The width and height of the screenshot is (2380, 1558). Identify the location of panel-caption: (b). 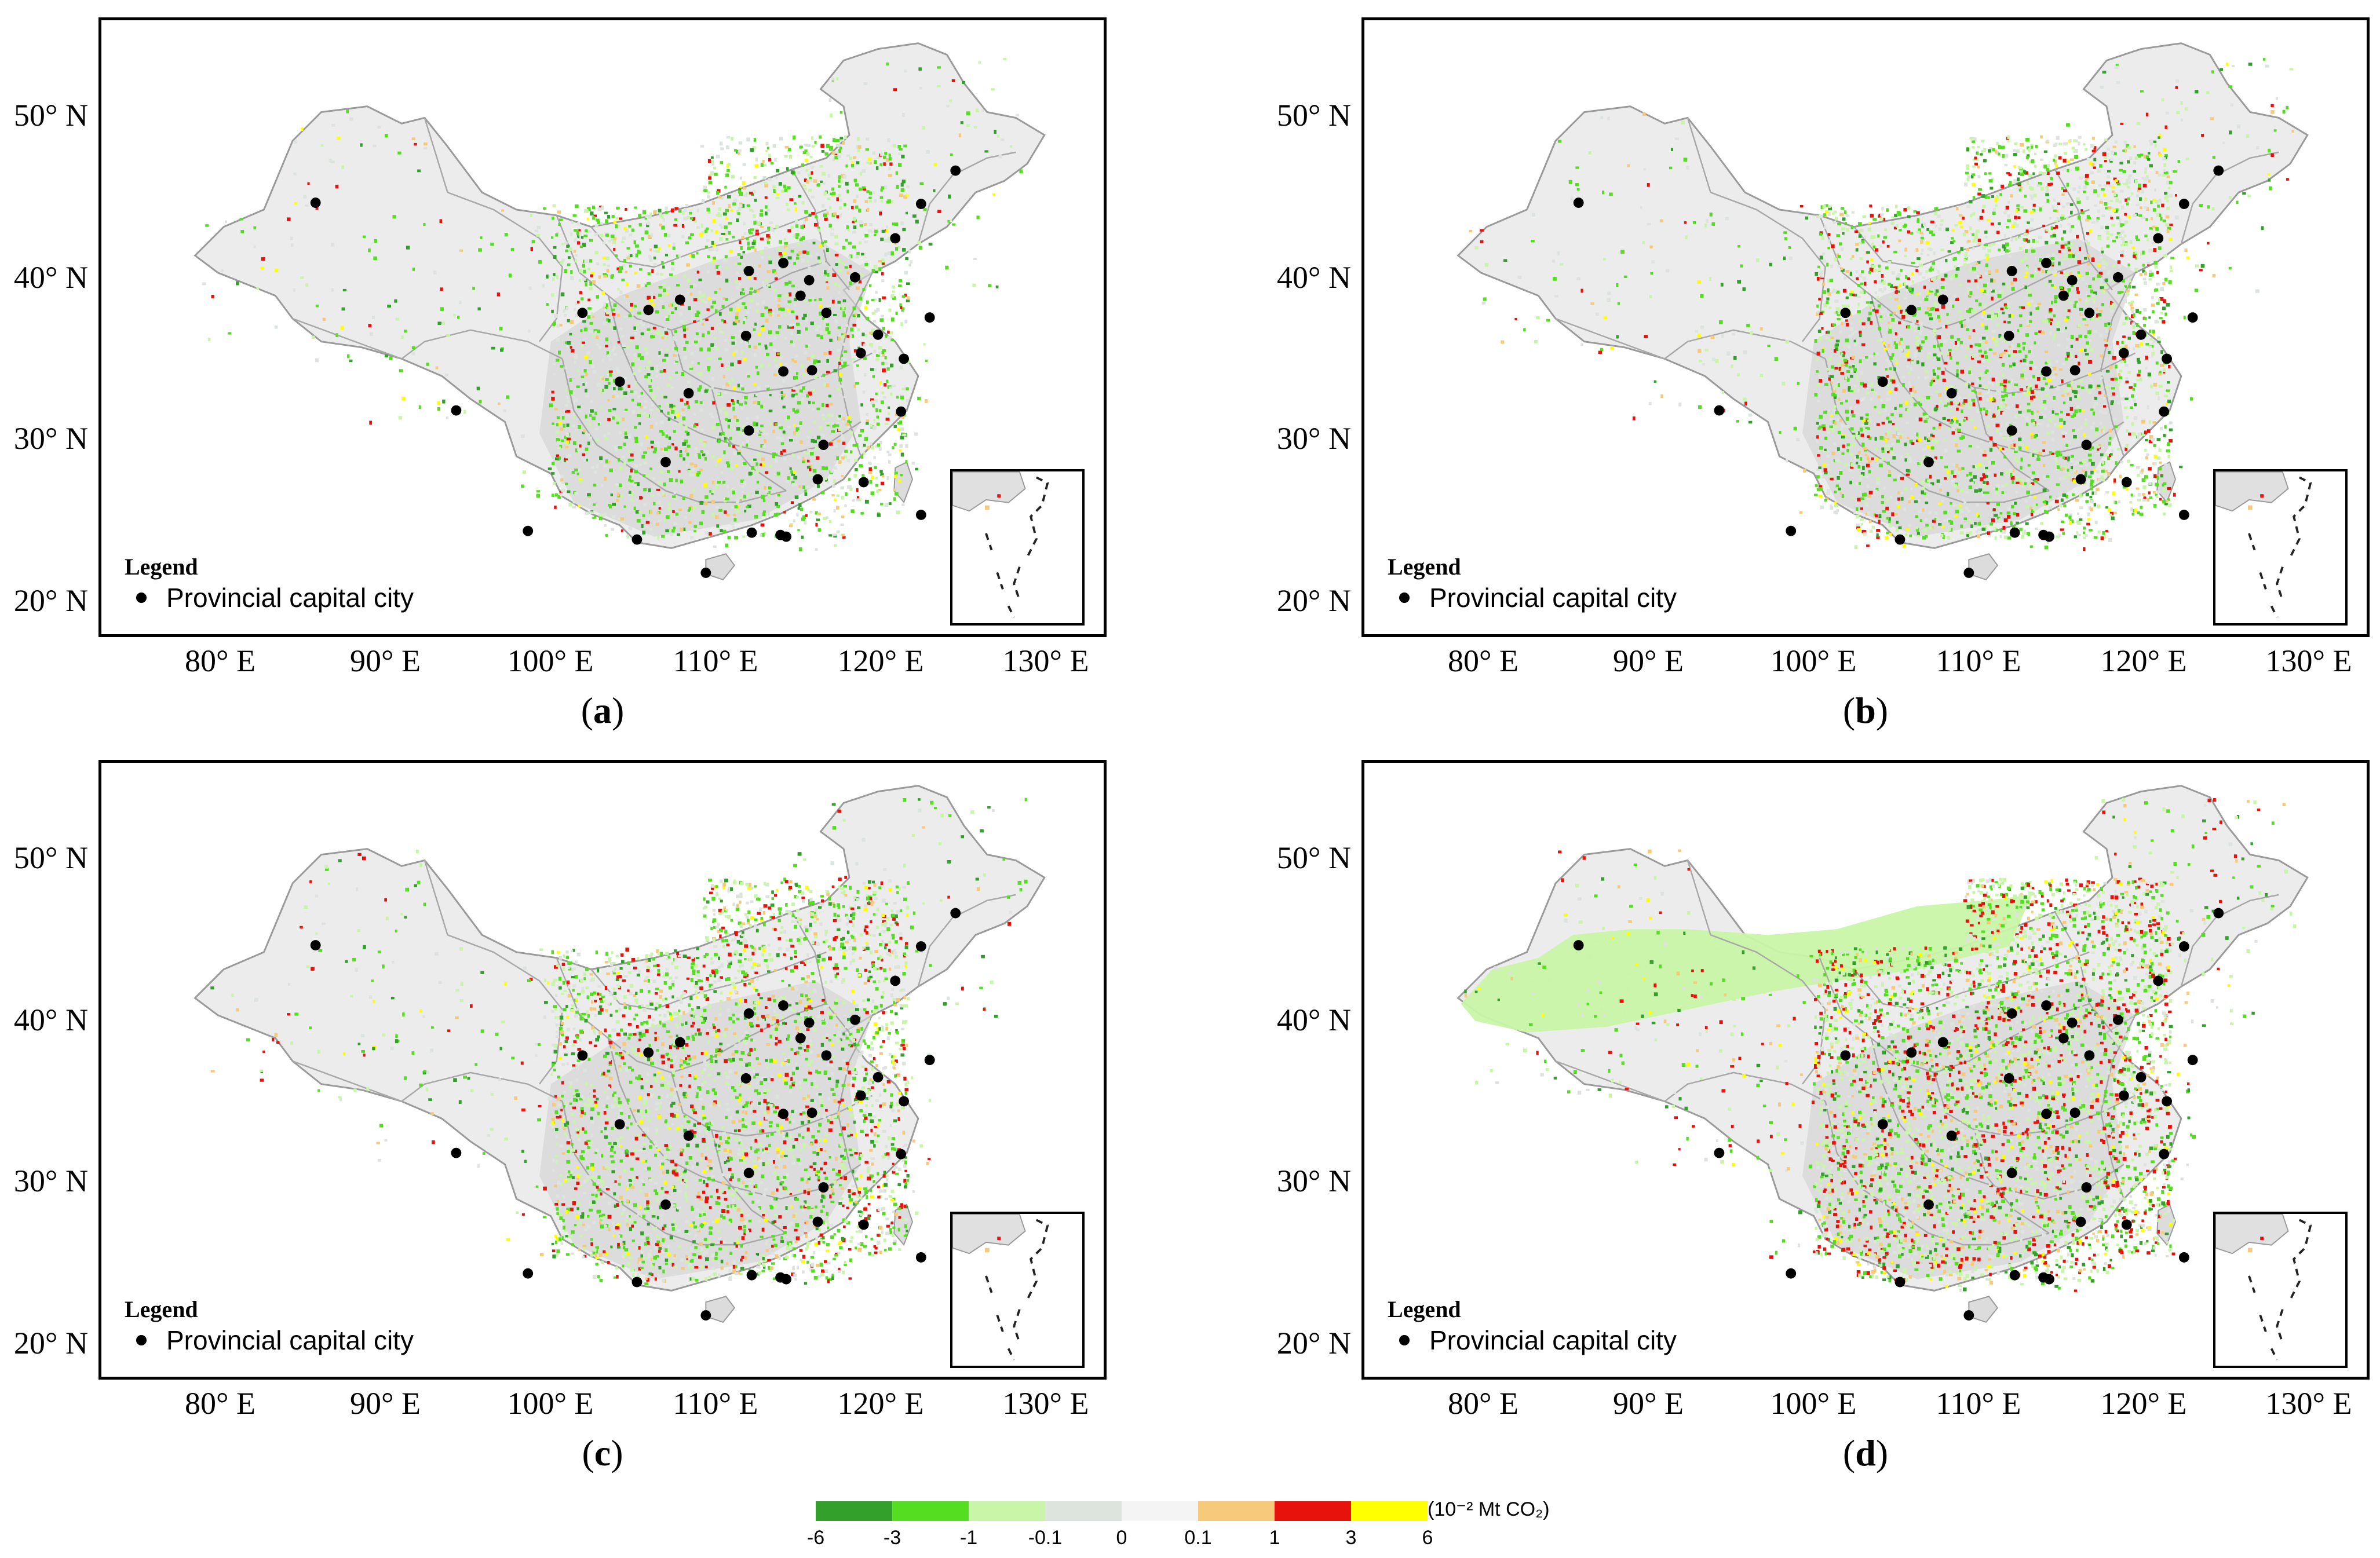
(1866, 710).